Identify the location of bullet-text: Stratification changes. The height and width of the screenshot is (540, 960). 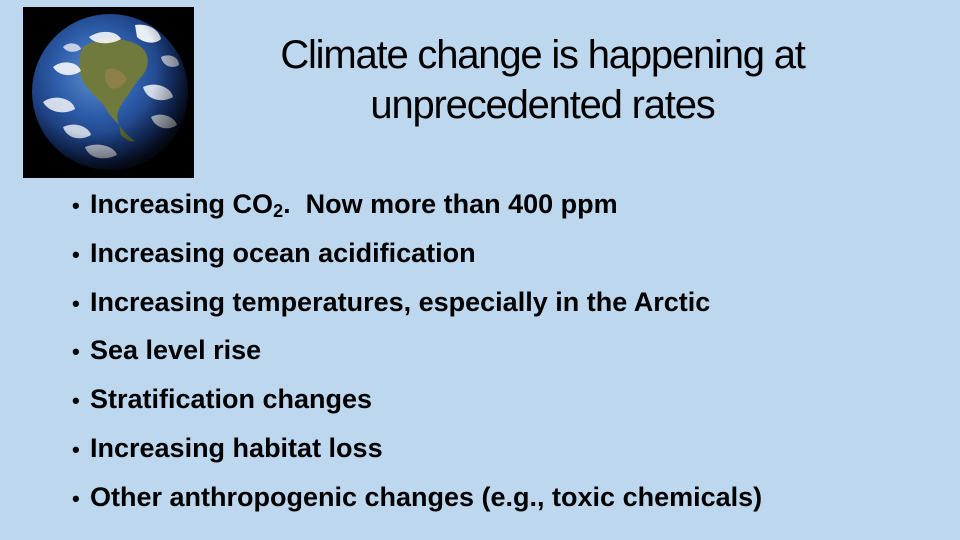
(231, 399).